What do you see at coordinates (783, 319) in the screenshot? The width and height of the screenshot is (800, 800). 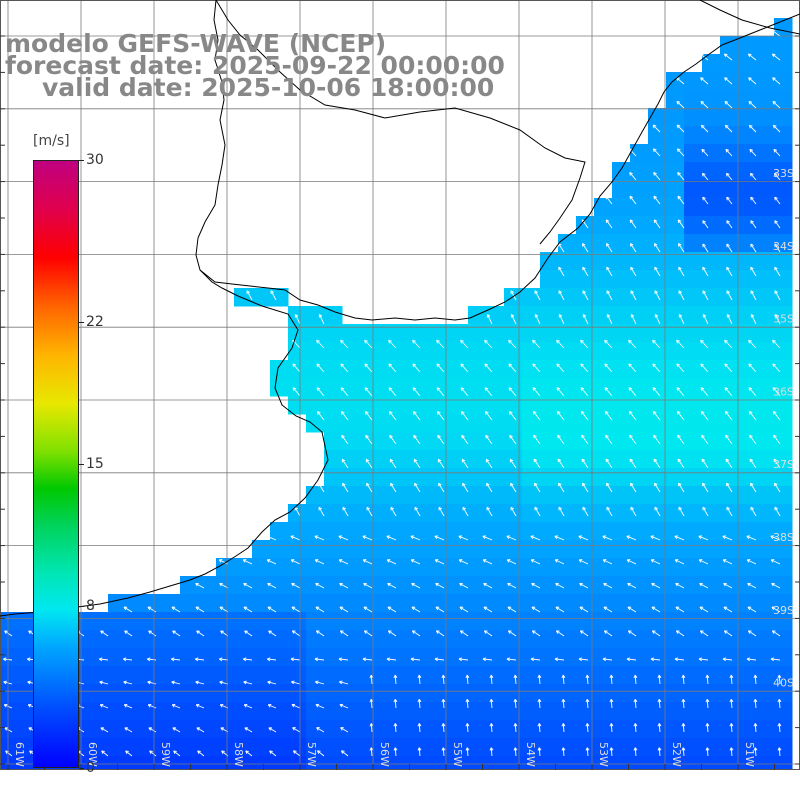 I see `latitude-label: 35S` at bounding box center [783, 319].